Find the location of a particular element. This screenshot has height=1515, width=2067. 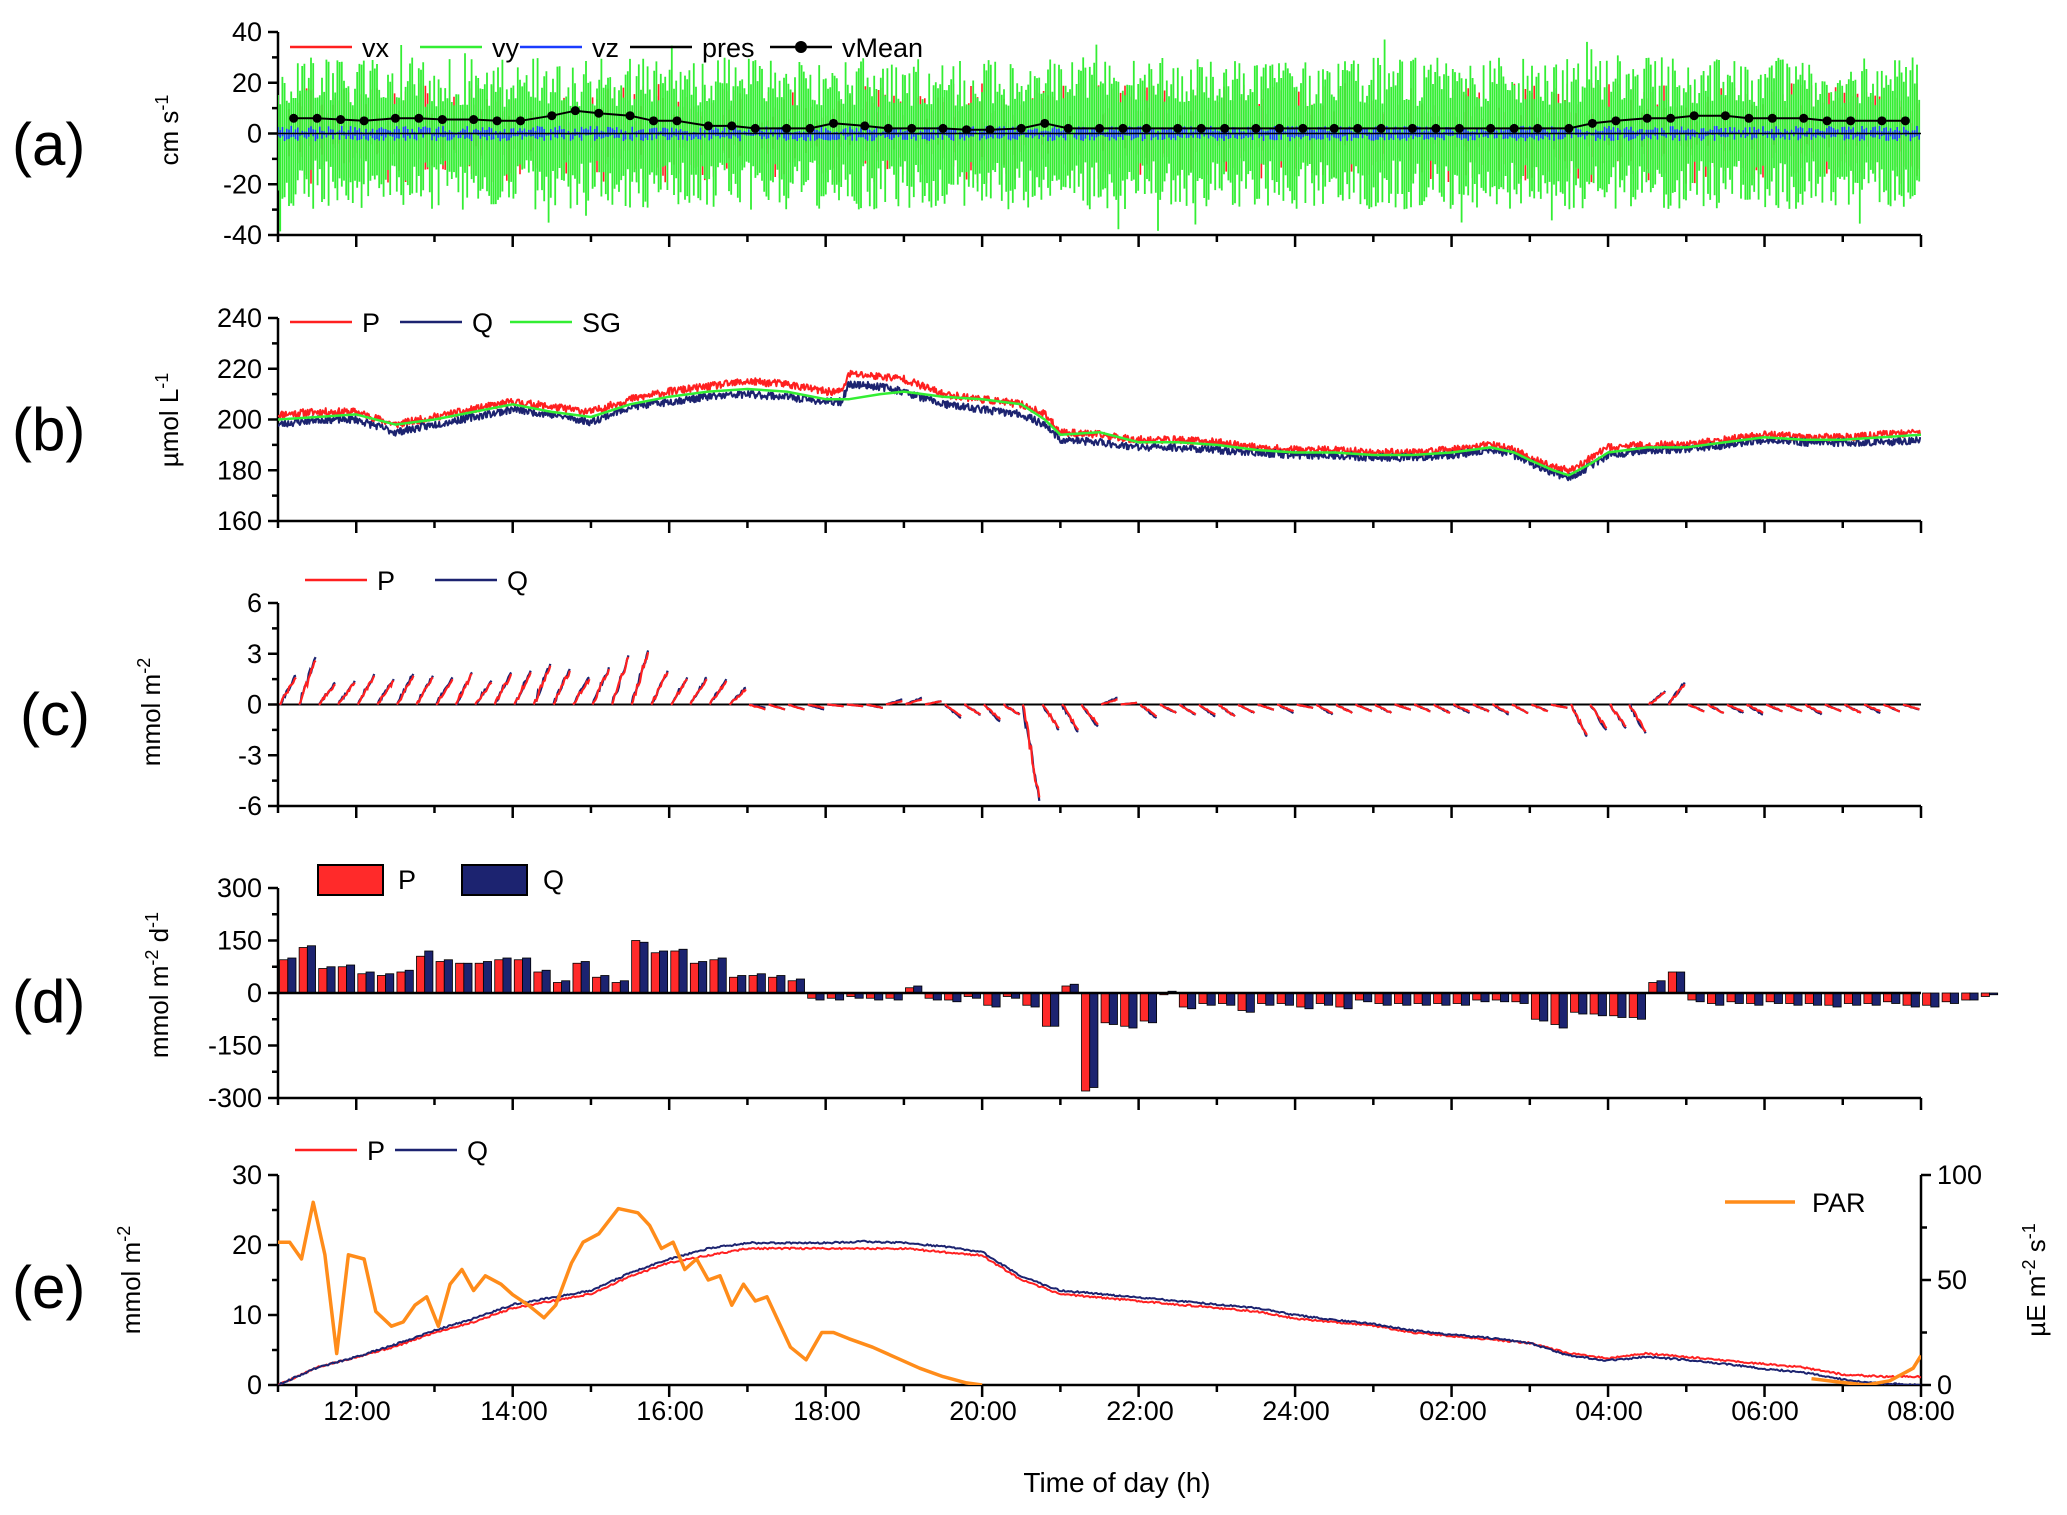

y-tick-label: 20 is located at coordinates (247, 1245).